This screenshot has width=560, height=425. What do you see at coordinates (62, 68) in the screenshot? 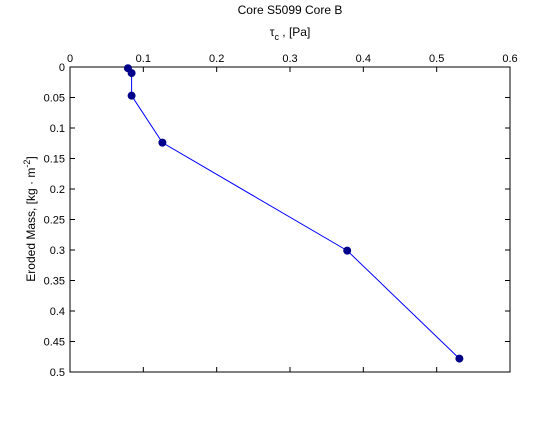
I see `y-tick-label: 0` at bounding box center [62, 68].